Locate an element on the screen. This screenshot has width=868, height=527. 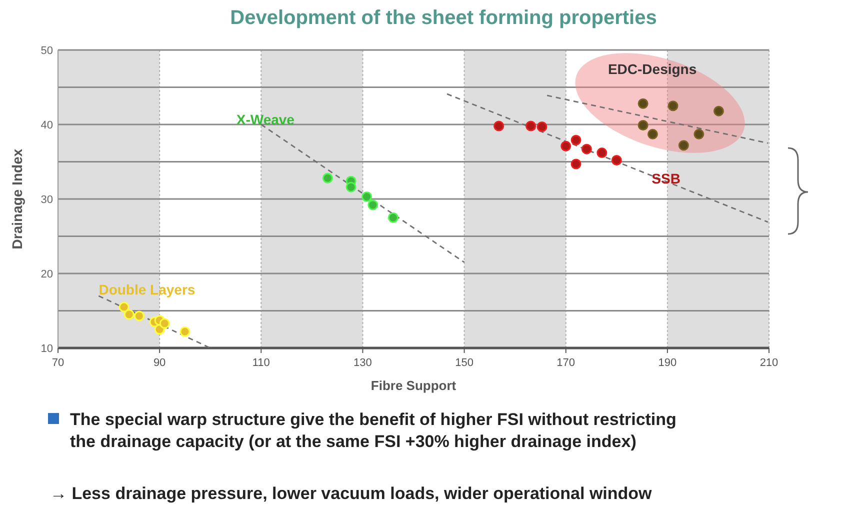
text: SSB is located at coordinates (666, 178).